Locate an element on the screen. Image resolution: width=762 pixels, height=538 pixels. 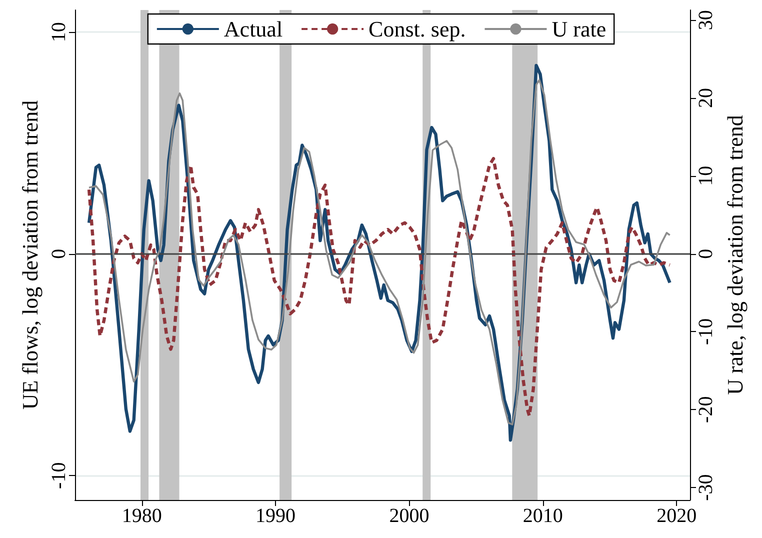
y2-tick-label: 10 is located at coordinates (706, 176).